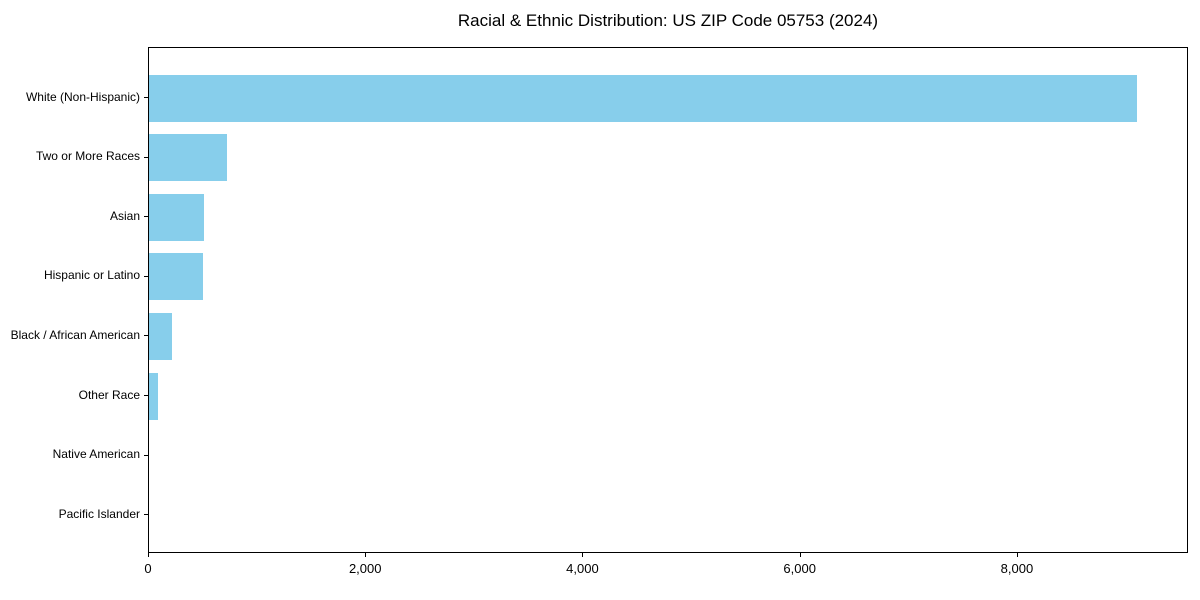  I want to click on y-tick-label-hispanic-or-latino: Hispanic or Latino, so click(91, 275).